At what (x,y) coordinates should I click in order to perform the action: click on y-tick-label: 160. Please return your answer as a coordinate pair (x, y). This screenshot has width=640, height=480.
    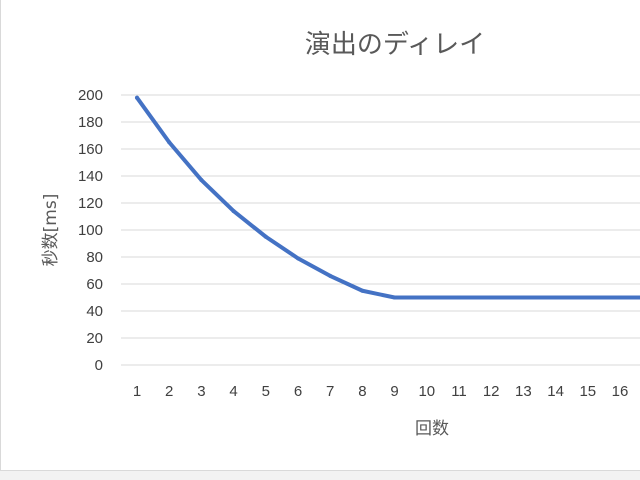
    Looking at the image, I should click on (90, 149).